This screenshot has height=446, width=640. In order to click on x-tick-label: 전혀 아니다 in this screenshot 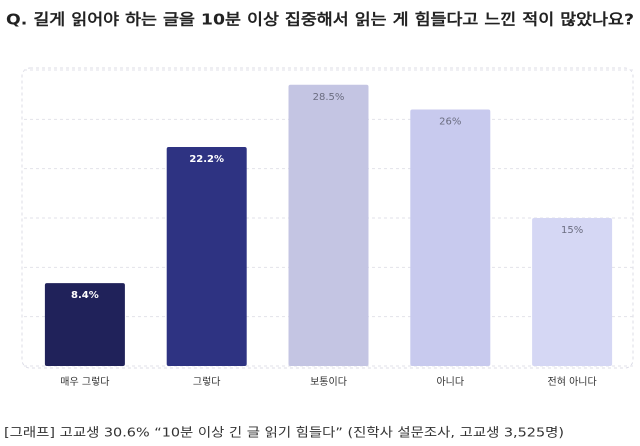, I will do `click(572, 382)`.